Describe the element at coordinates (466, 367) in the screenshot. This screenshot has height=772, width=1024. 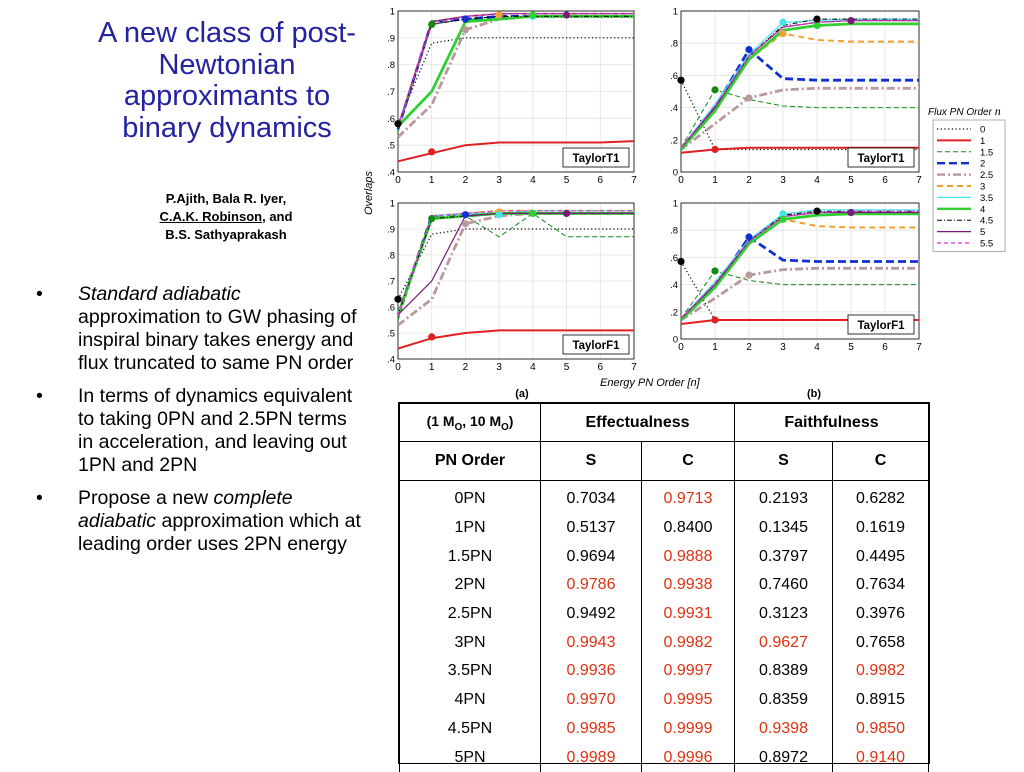
I see `x-tick-label: 2` at that location.